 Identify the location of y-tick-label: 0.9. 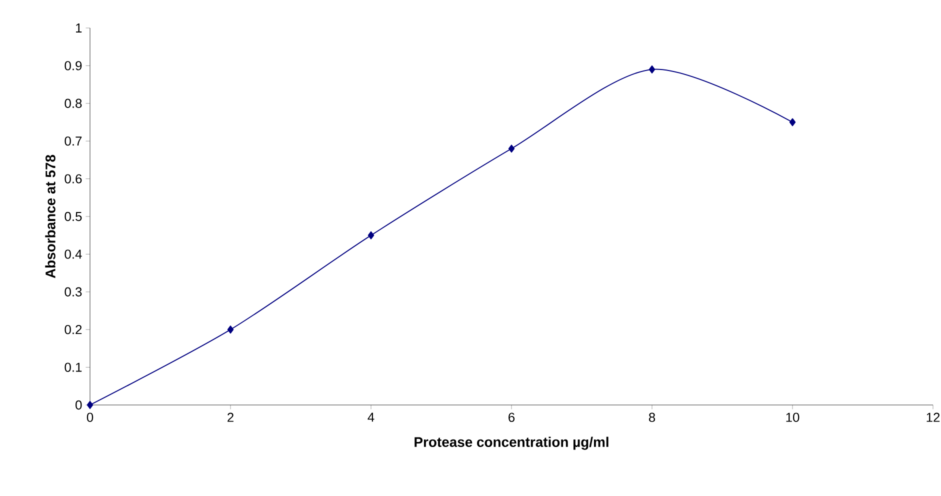
(73, 65).